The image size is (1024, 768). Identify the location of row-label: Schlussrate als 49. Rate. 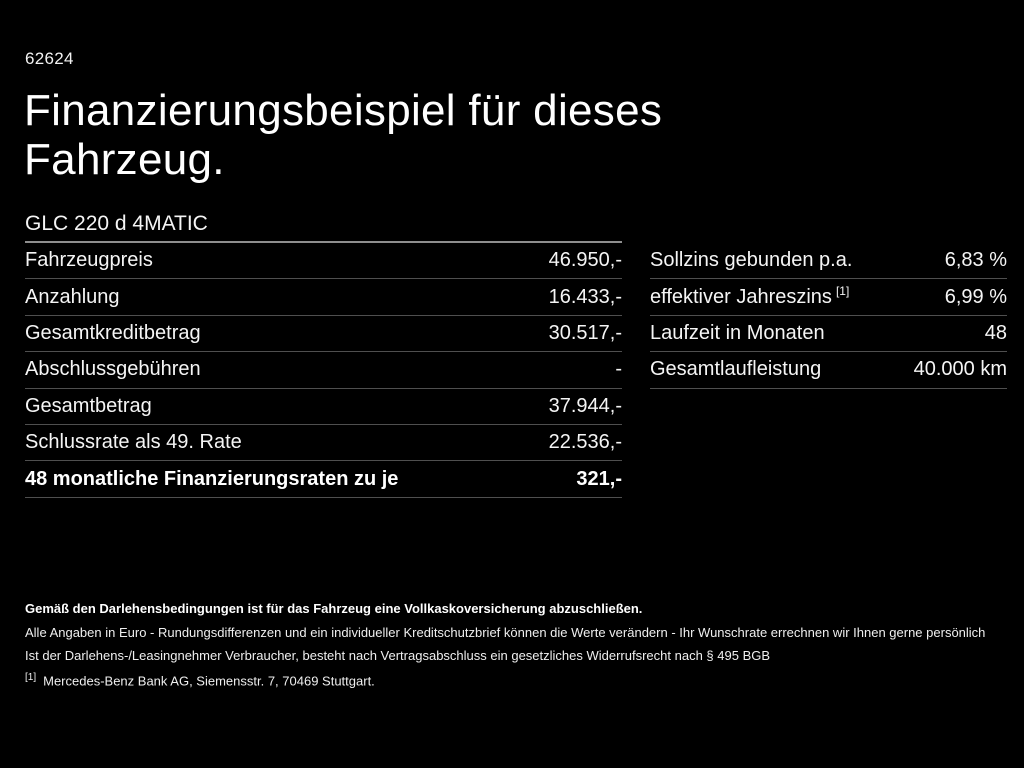
(133, 442).